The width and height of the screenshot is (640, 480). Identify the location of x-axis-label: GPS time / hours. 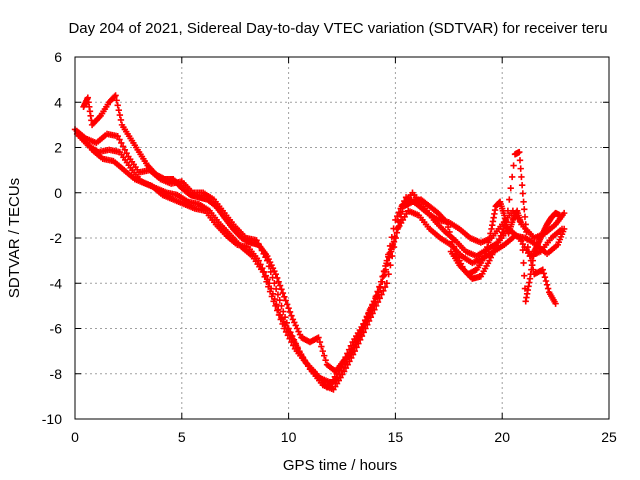
(340, 465).